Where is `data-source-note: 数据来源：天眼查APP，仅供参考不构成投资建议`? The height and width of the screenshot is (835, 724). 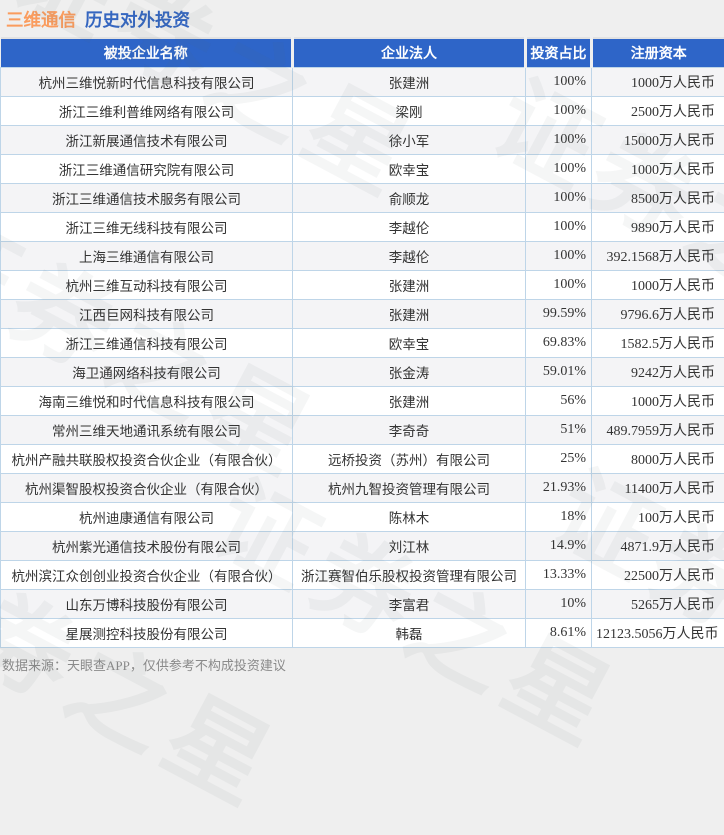
data-source-note: 数据来源：天眼查APP，仅供参考不构成投资建议 is located at coordinates (144, 664).